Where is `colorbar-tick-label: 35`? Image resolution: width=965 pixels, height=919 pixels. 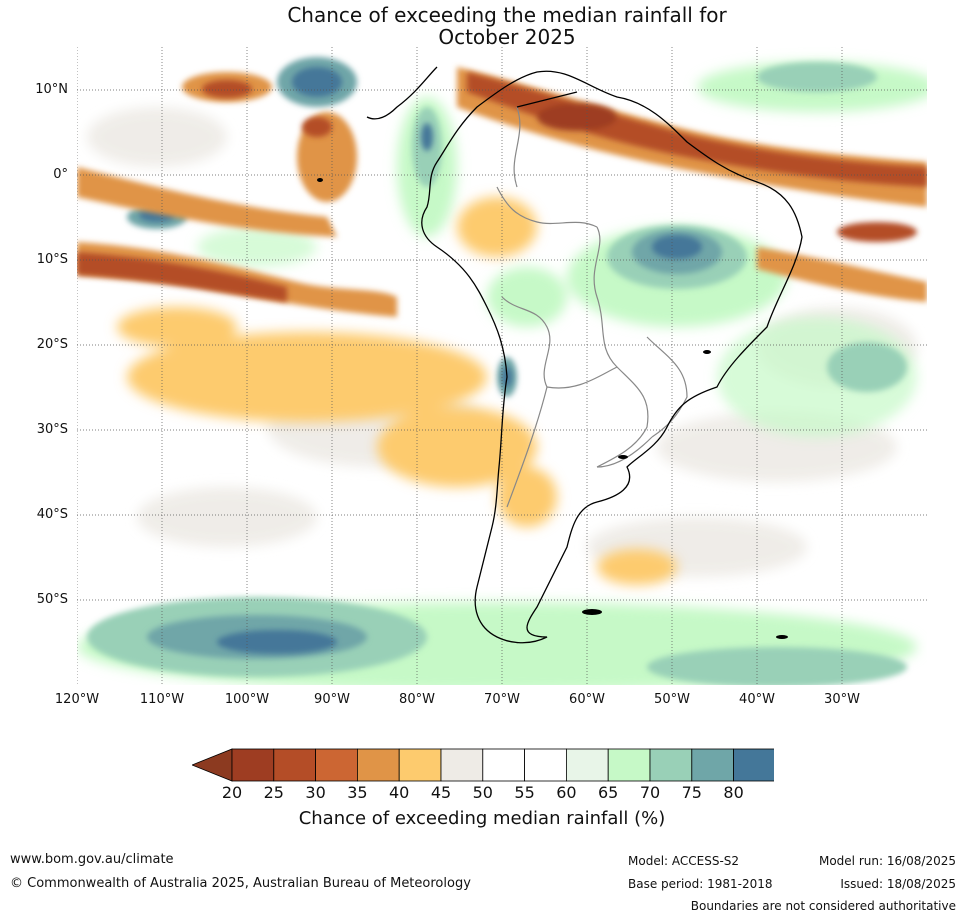 colorbar-tick-label: 35 is located at coordinates (357, 792).